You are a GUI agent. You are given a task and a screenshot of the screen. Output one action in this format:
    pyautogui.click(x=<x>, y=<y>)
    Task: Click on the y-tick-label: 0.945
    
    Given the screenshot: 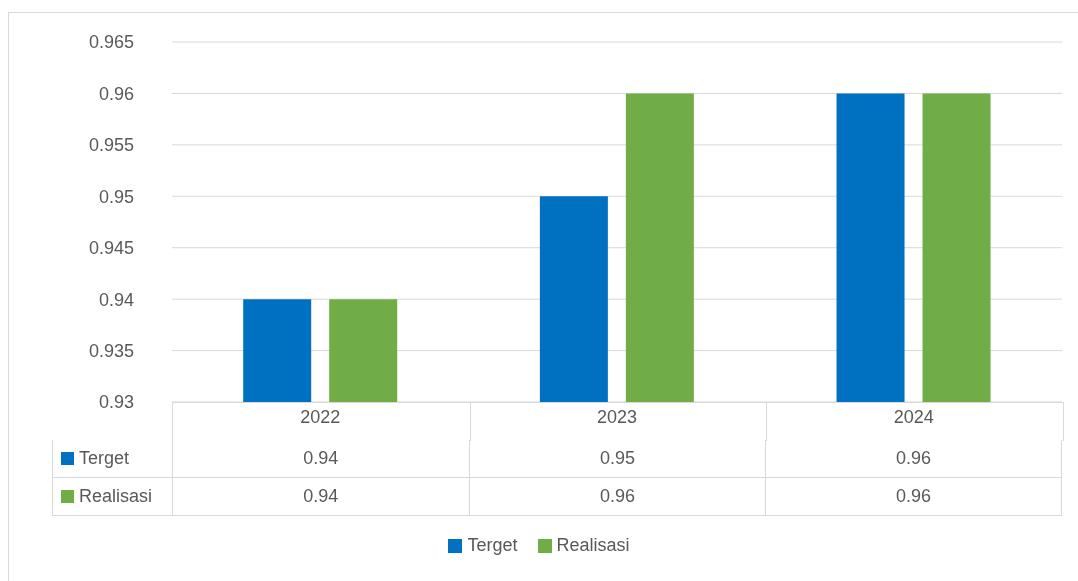 What is the action you would take?
    pyautogui.click(x=111, y=248)
    